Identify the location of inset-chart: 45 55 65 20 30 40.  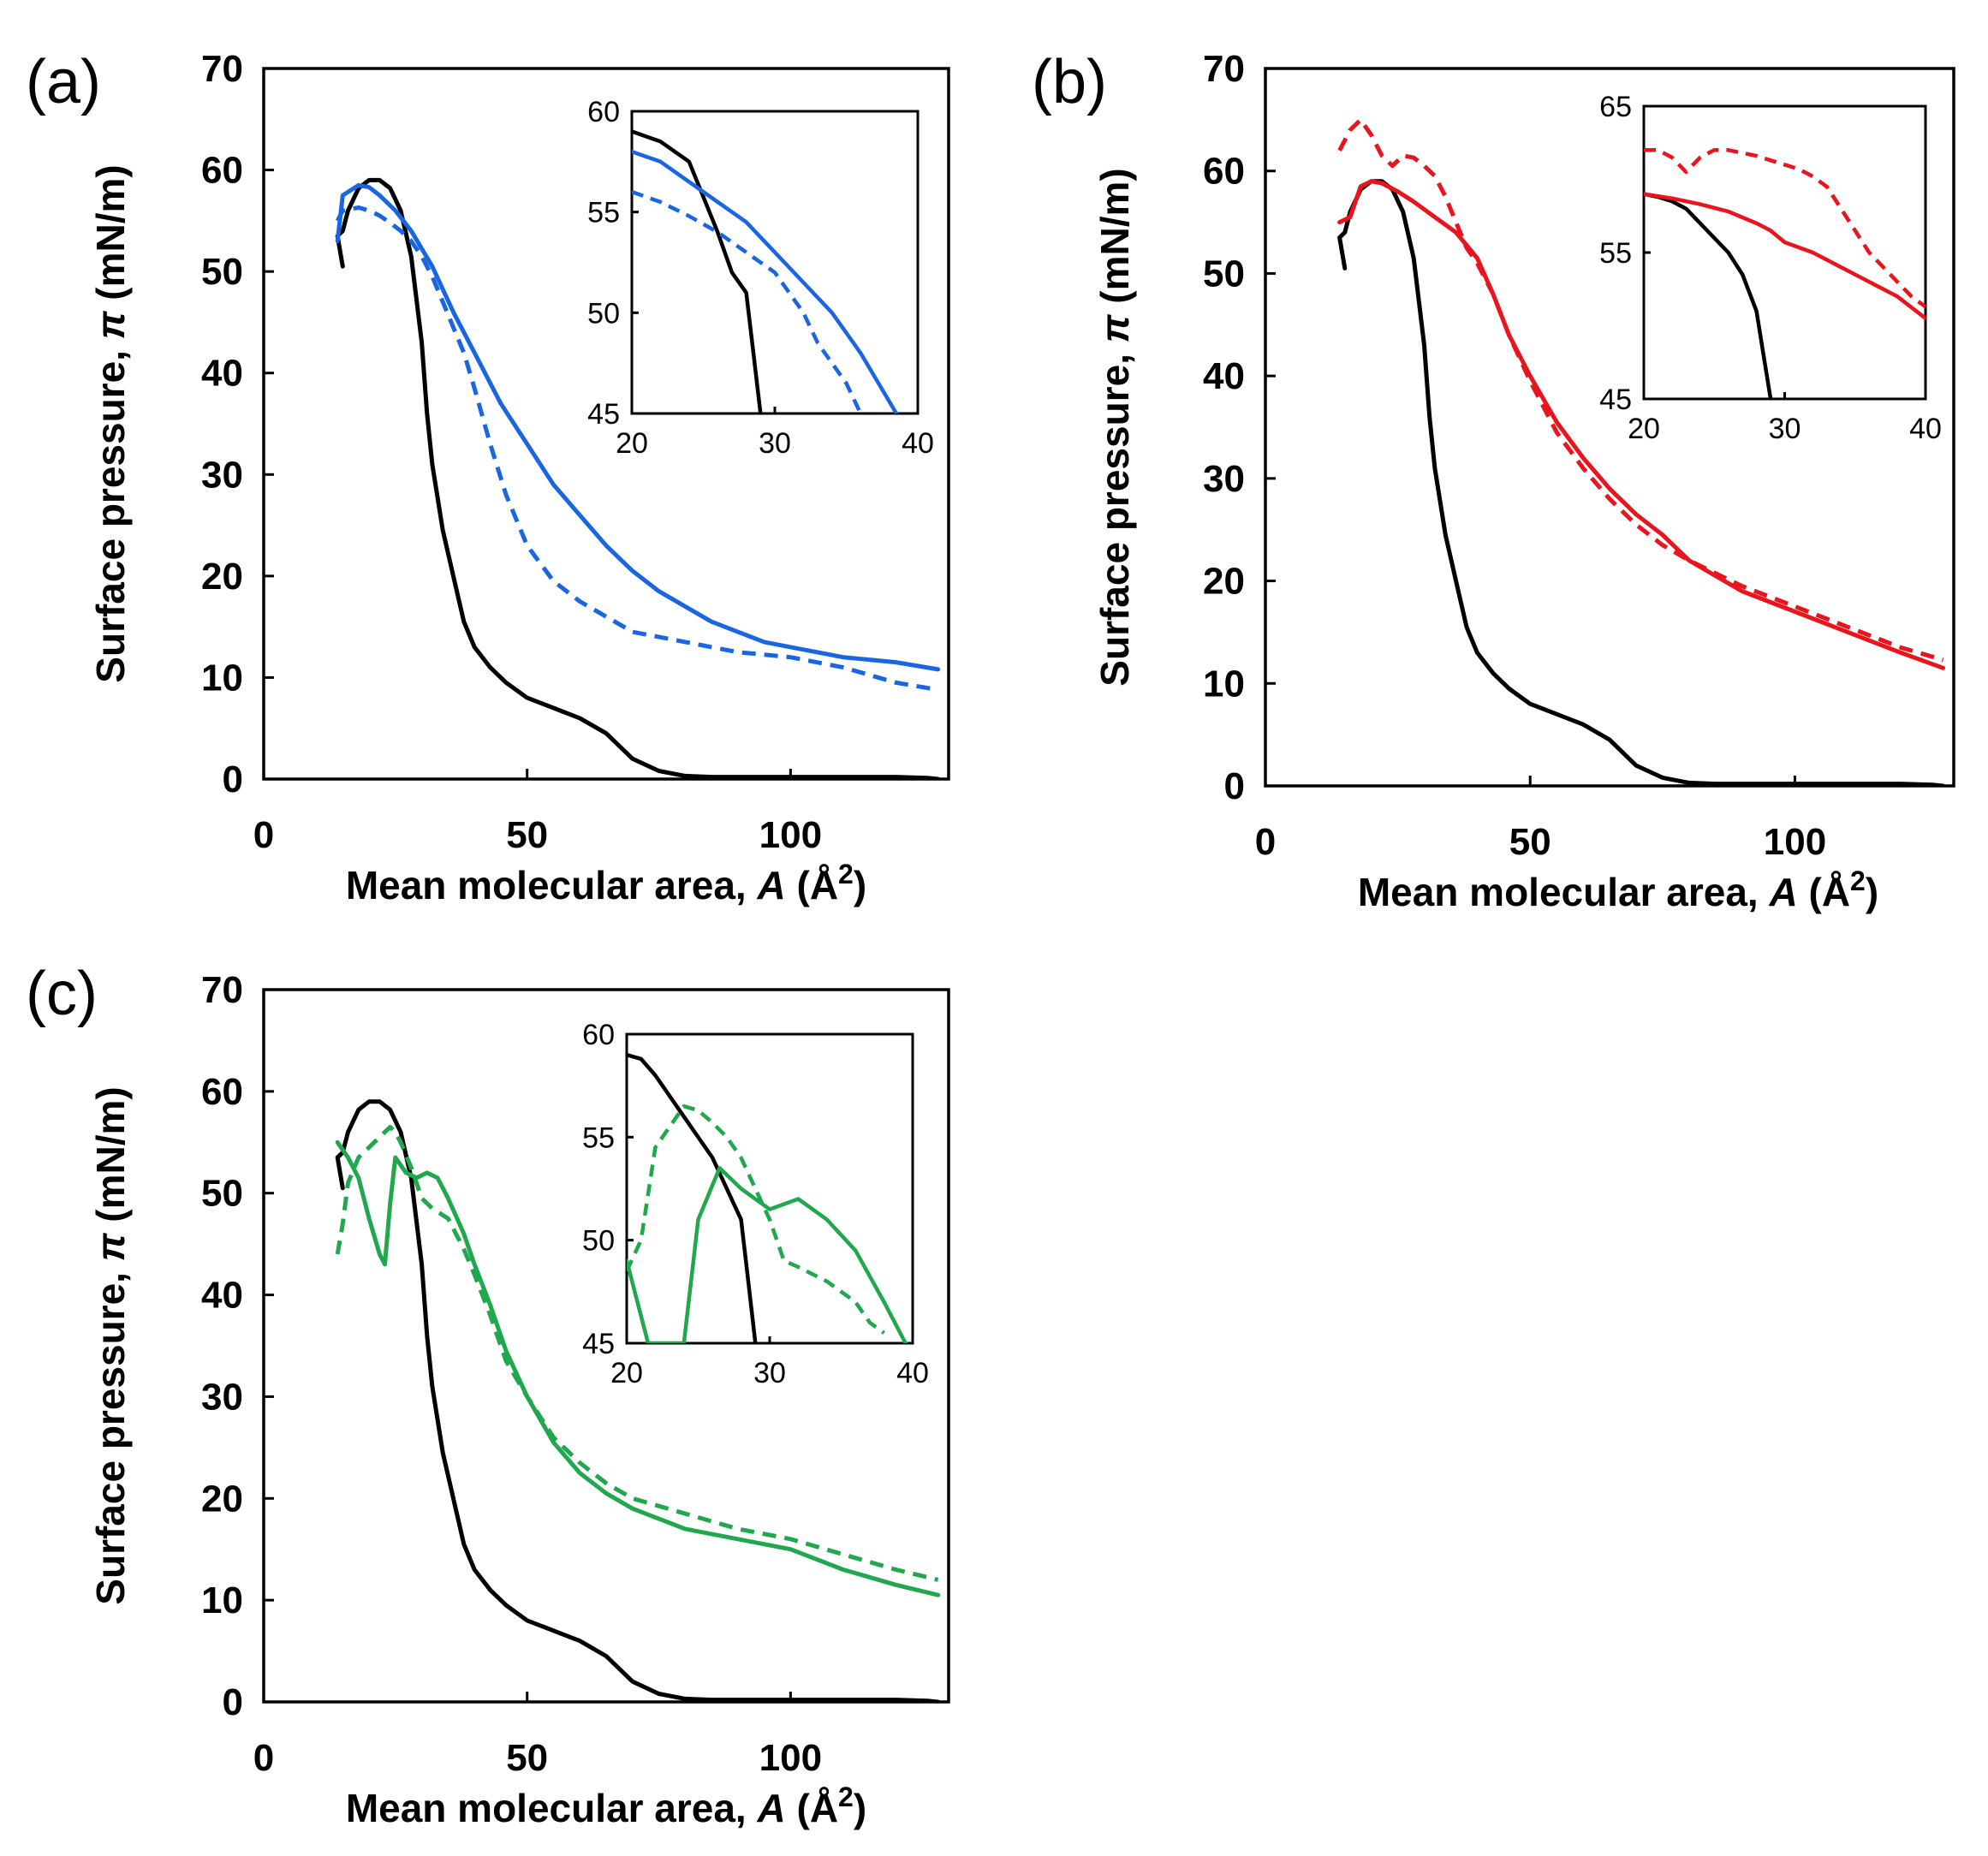
(1770, 268).